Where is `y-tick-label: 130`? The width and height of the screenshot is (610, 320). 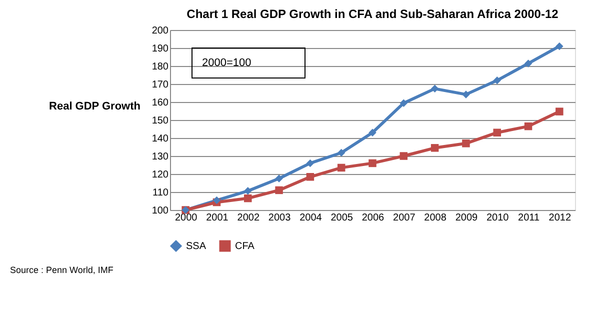
y-tick-label: 130 is located at coordinates (160, 157).